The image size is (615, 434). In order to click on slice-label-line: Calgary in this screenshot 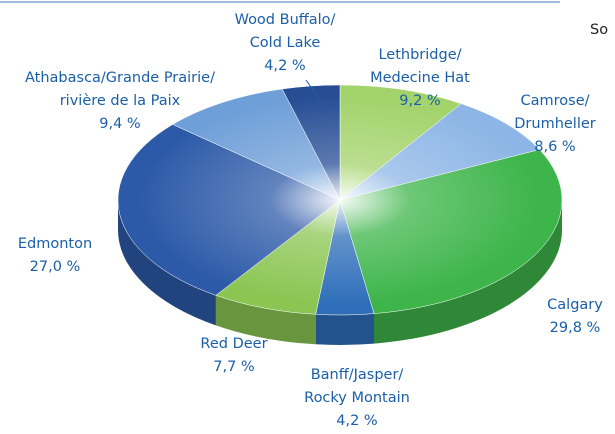, I will do `click(575, 305)`.